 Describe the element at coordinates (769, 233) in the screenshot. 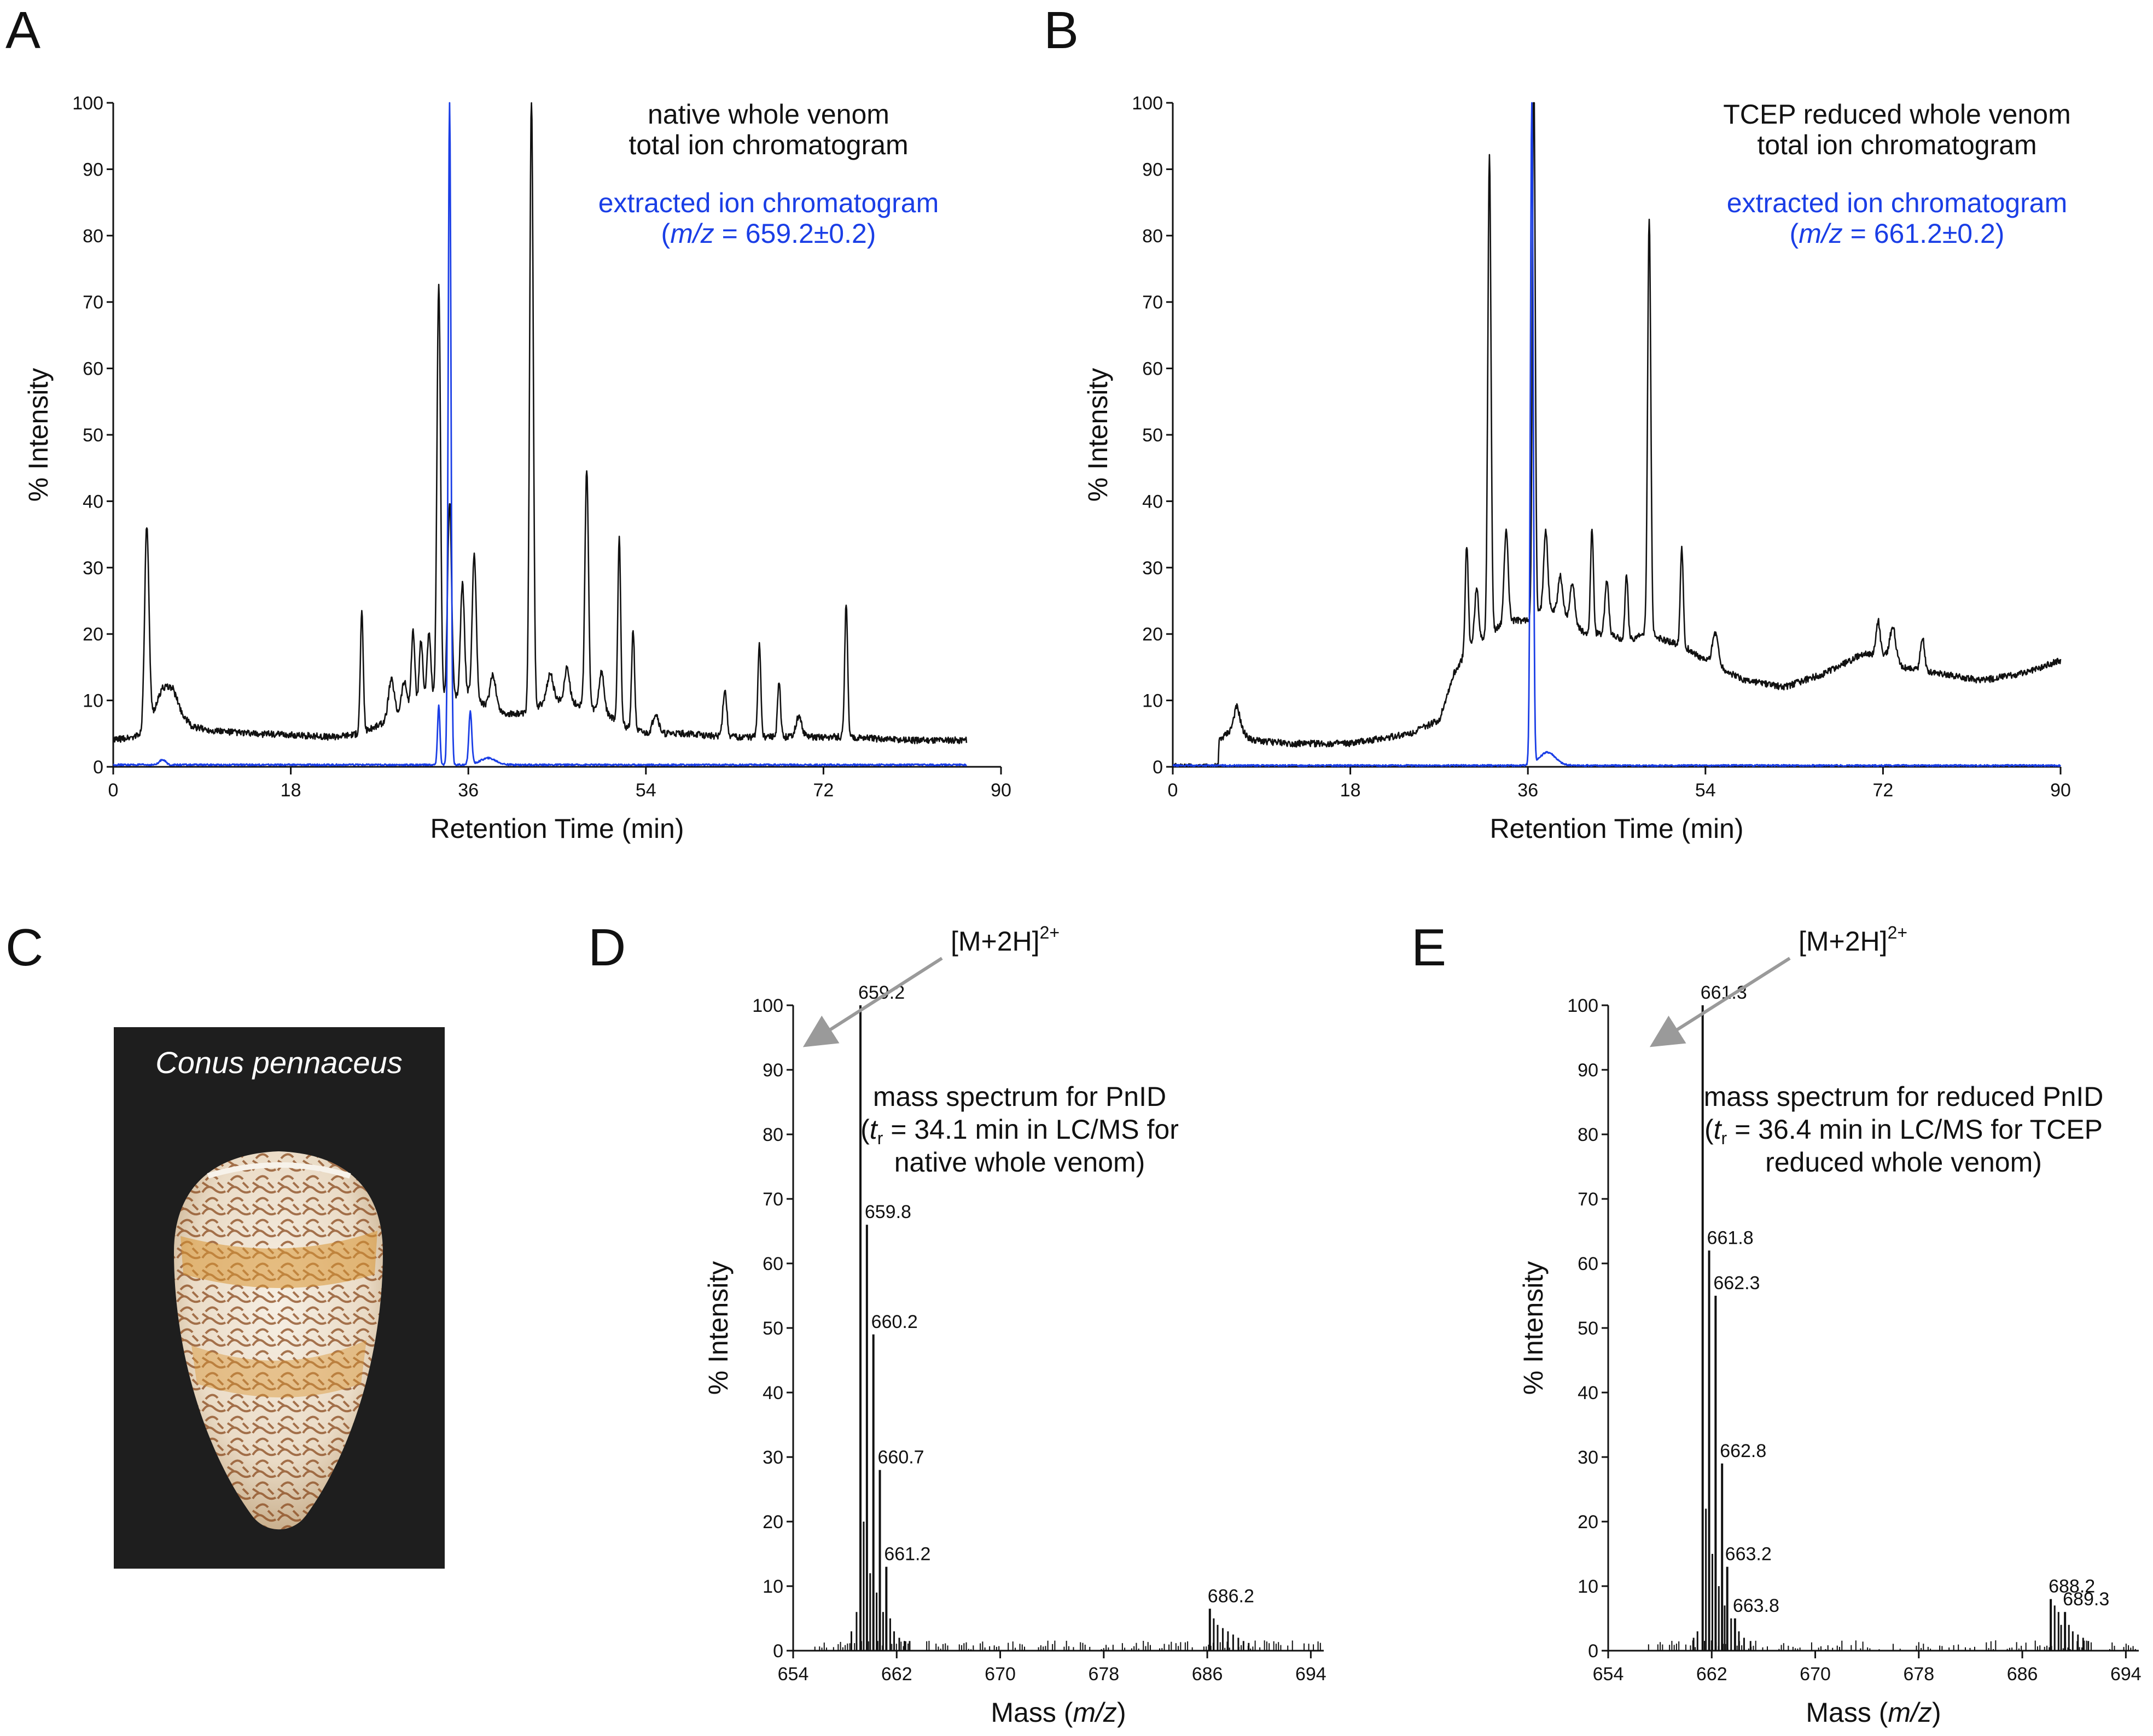

I see `annotation-a-line4: (m/z = 659.2±0.2)` at that location.